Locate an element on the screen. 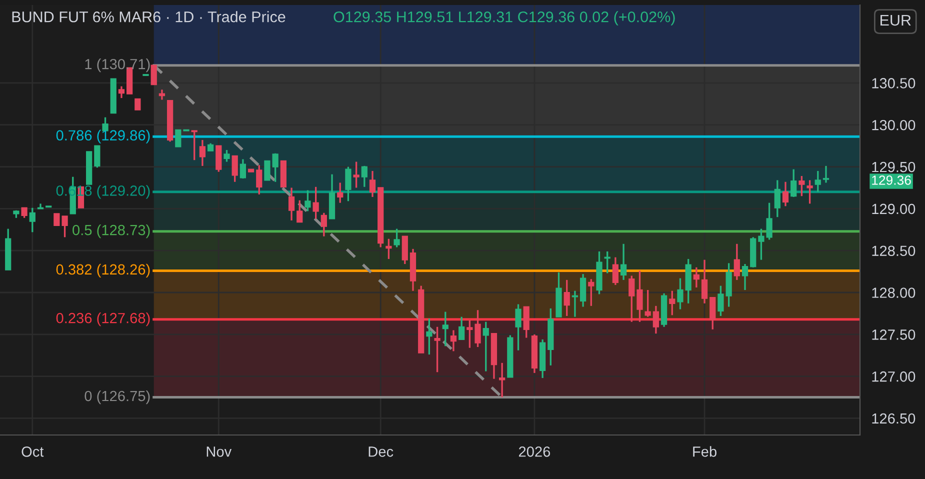 Image resolution: width=925 pixels, height=479 pixels. ref-line-label: 0 (126.75) is located at coordinates (117, 397).